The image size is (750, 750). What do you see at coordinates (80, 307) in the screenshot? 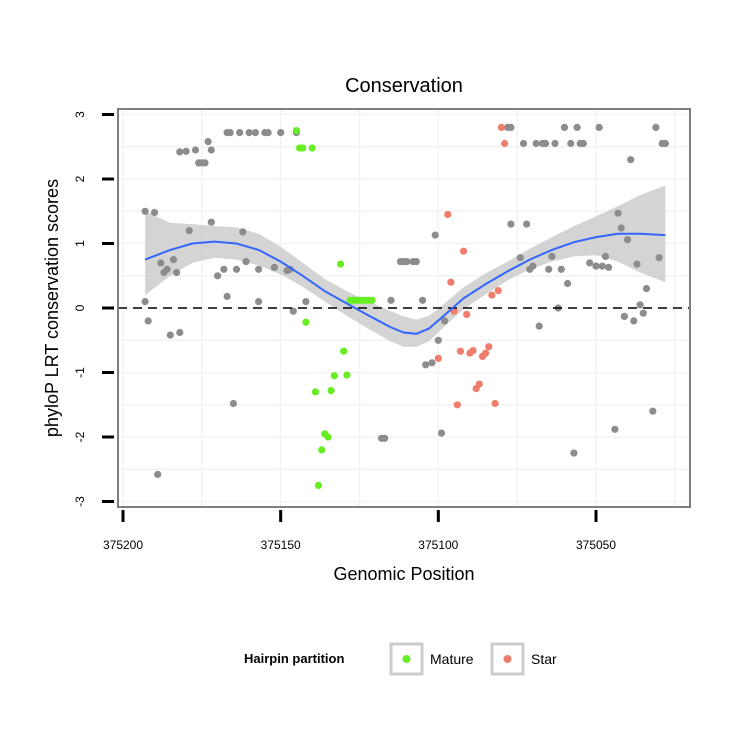
I see `y-tick-label: 0` at bounding box center [80, 307].